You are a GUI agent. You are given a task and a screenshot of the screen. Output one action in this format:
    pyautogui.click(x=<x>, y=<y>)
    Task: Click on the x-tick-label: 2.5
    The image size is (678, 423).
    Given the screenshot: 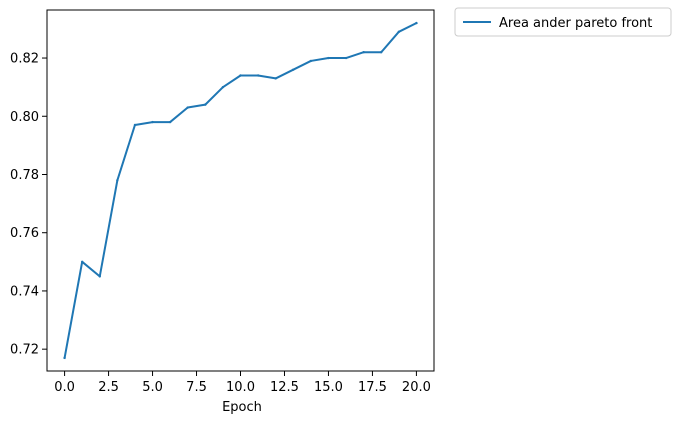 What is the action you would take?
    pyautogui.click(x=108, y=387)
    